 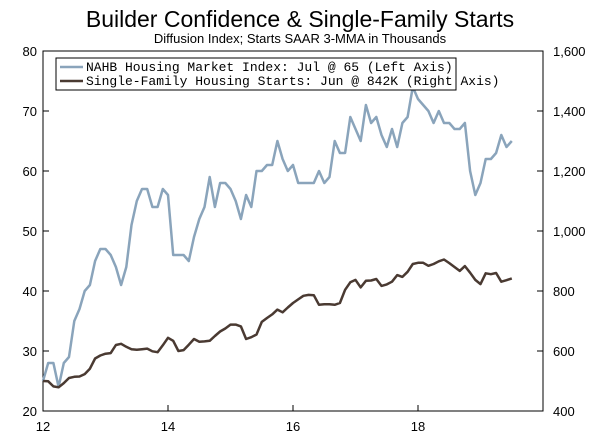 I want to click on left-y-tick-label: 50, so click(x=30, y=231).